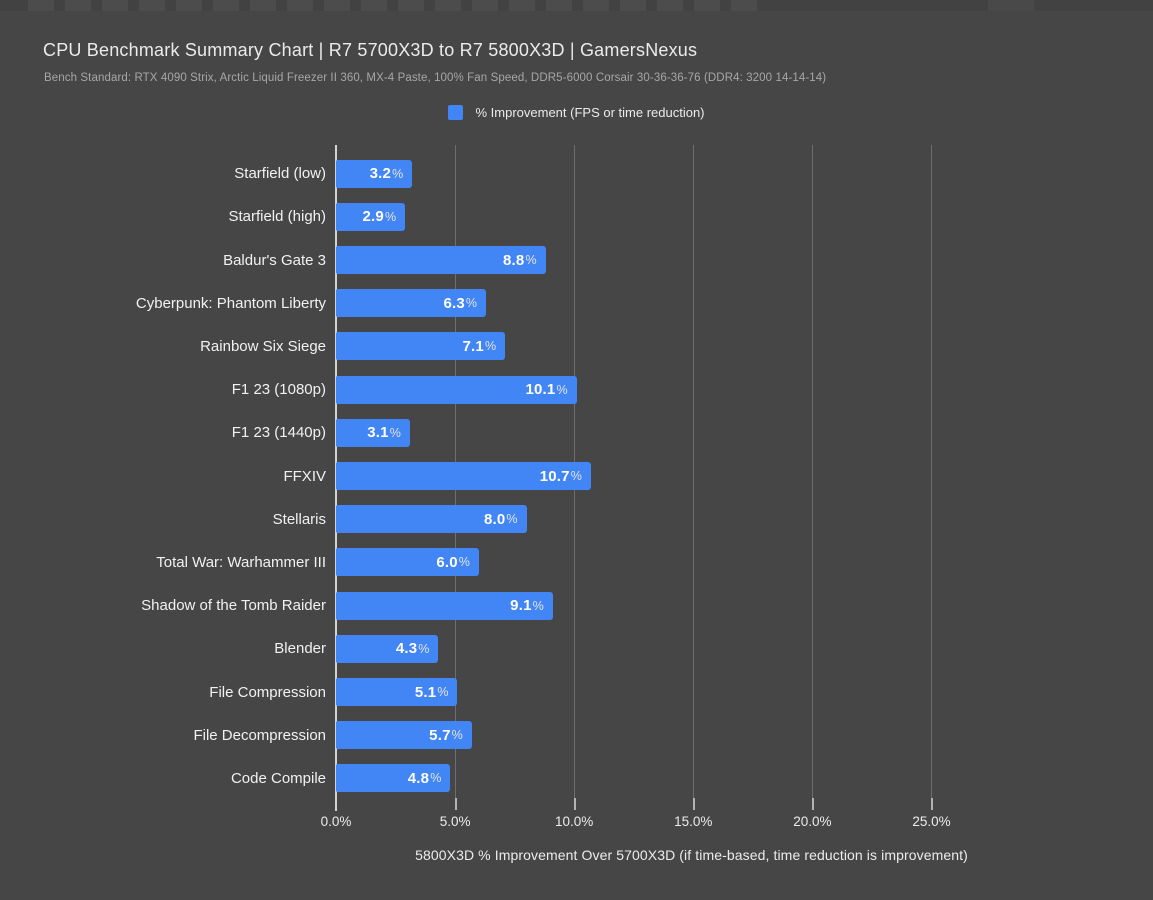 This screenshot has height=900, width=1153. What do you see at coordinates (378, 433) in the screenshot?
I see `bar-value-number: 3.1` at bounding box center [378, 433].